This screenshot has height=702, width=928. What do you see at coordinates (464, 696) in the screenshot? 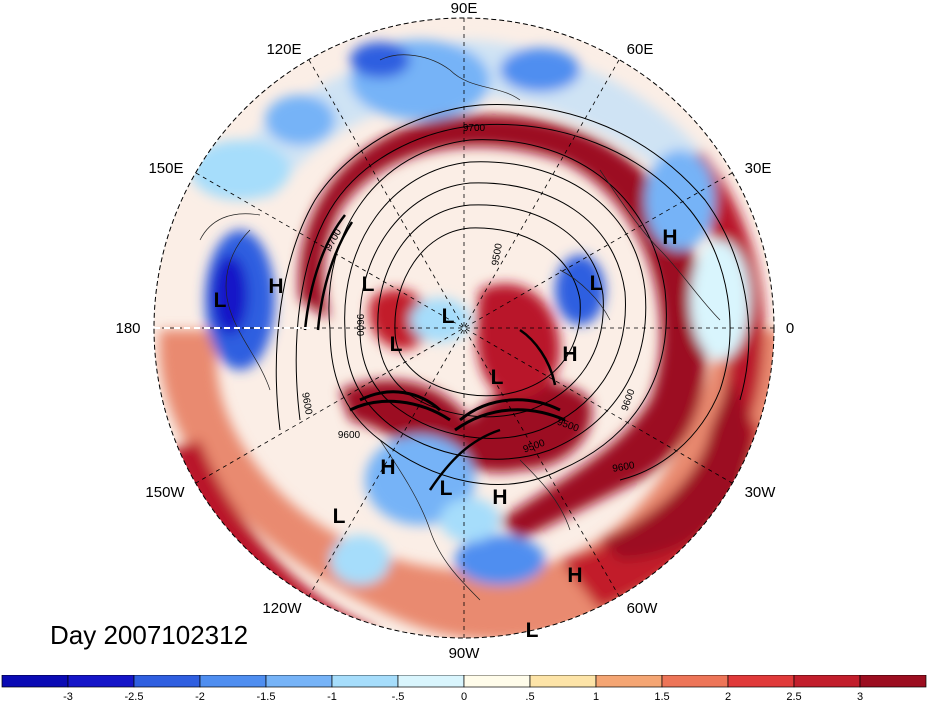
I see `colorbar-tick-label: 0` at bounding box center [464, 696].